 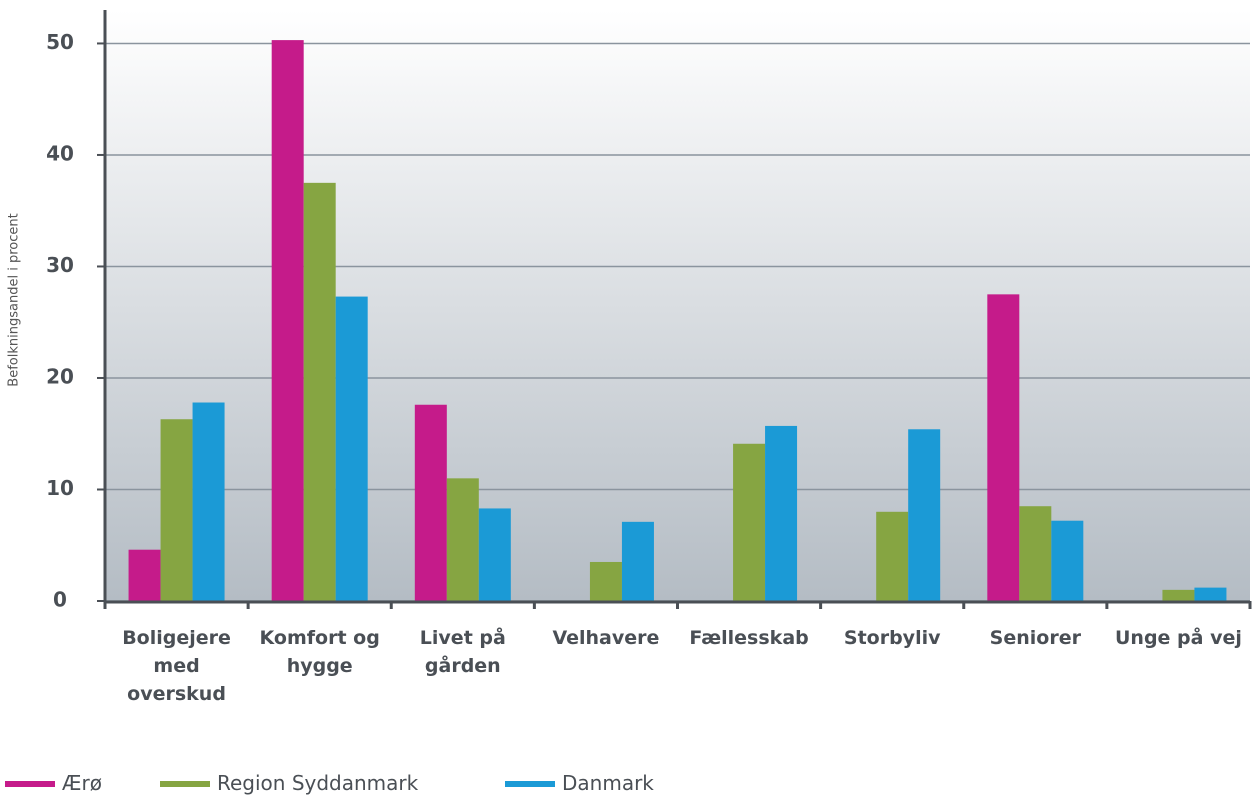 I want to click on x-tick-label: Komfort og hygge, so click(x=319, y=652).